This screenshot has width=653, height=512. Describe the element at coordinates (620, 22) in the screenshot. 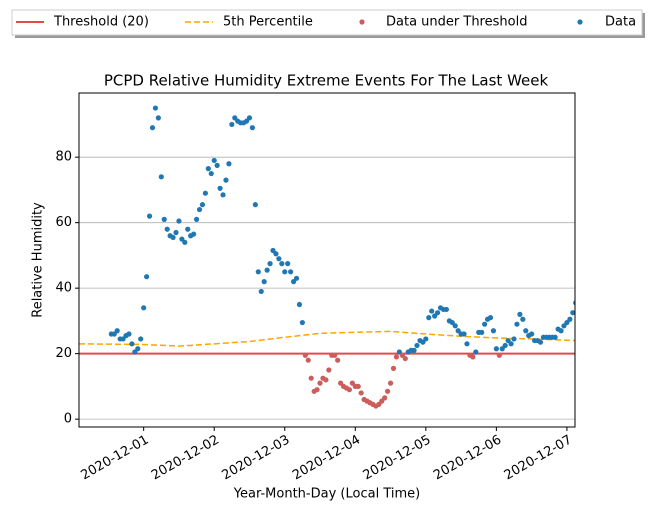

I see `legend-label: Data` at that location.